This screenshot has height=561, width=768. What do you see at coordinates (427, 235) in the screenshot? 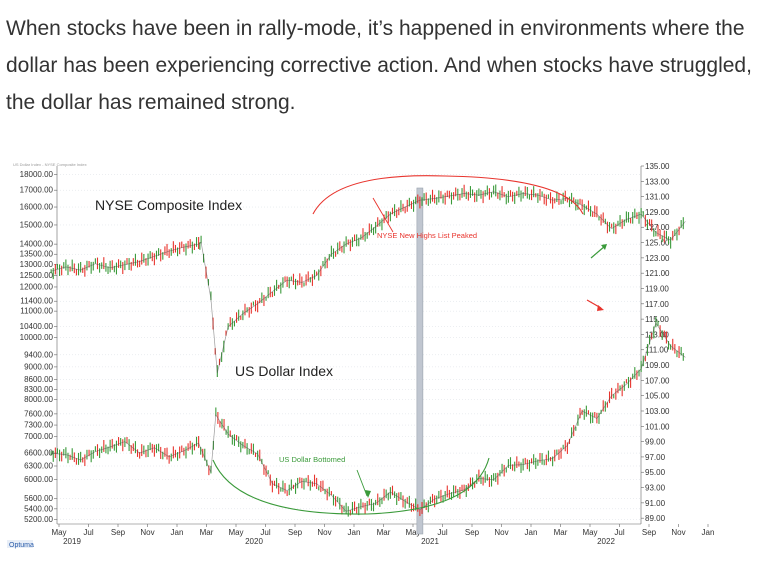
I see `peak-note: NYSE New Highs List Peaked` at bounding box center [427, 235].